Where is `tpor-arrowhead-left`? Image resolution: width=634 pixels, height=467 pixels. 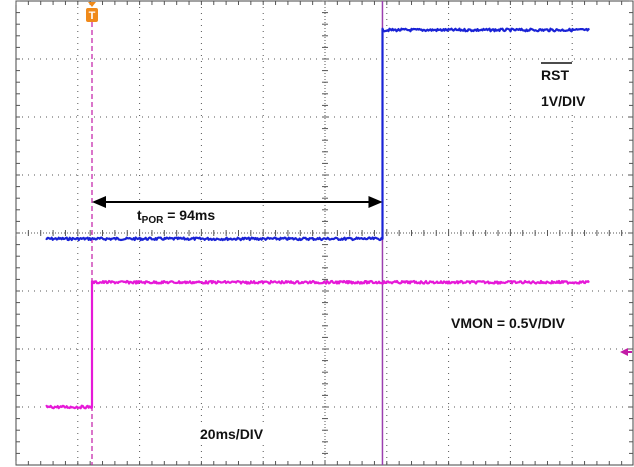
tpor-arrowhead-left is located at coordinates (99, 202).